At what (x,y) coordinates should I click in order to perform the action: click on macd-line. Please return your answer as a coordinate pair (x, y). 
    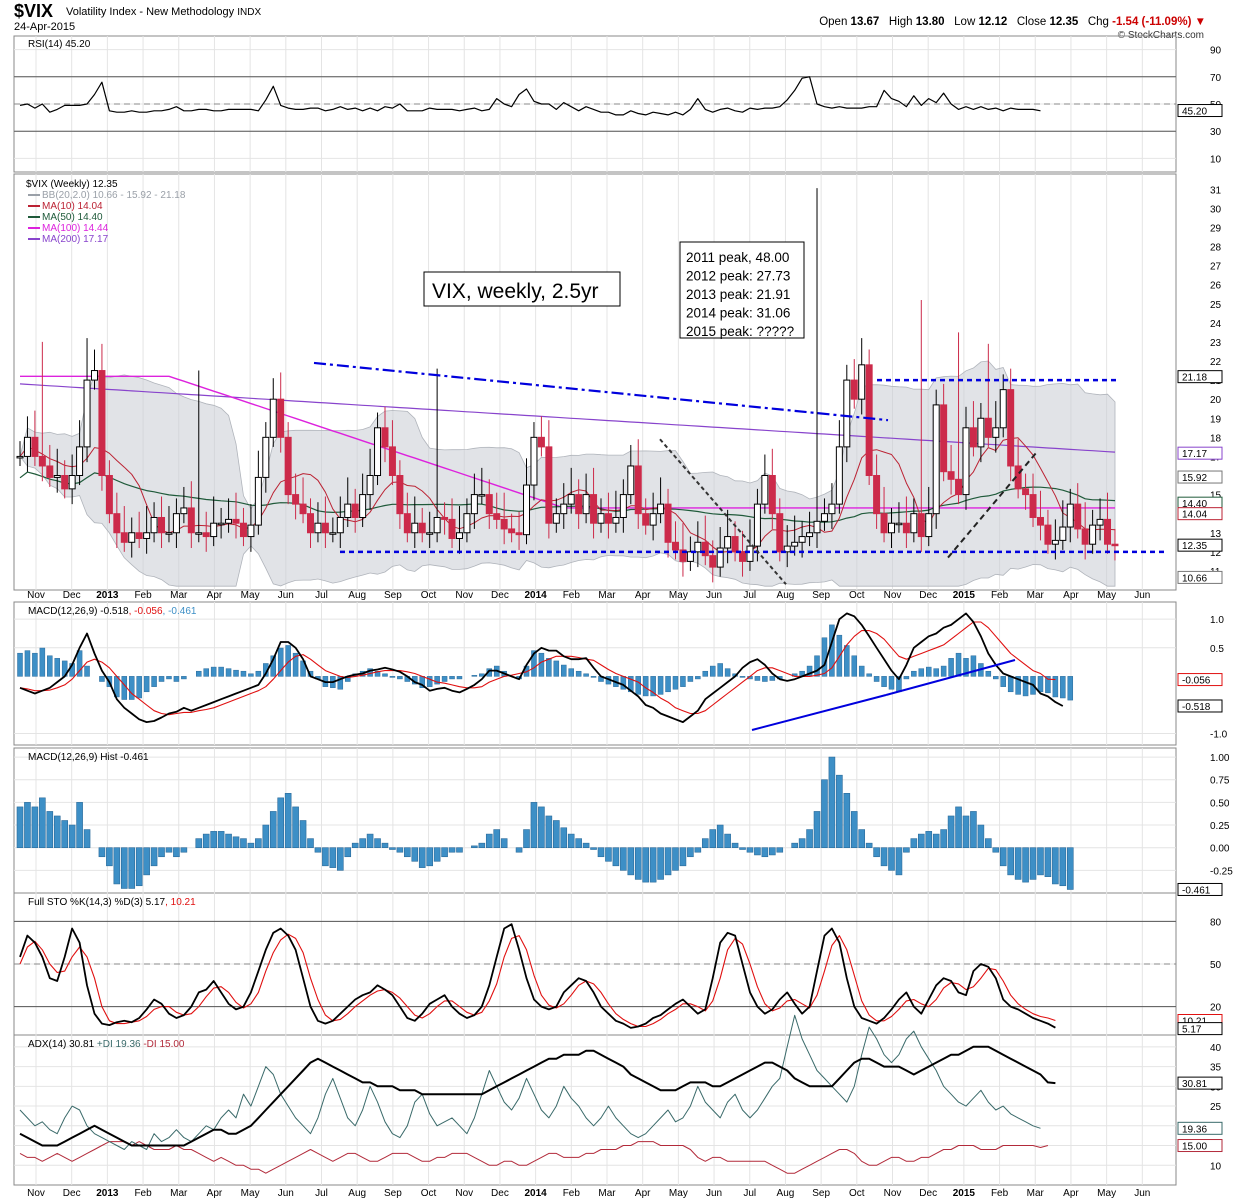
    Looking at the image, I should click on (541, 667).